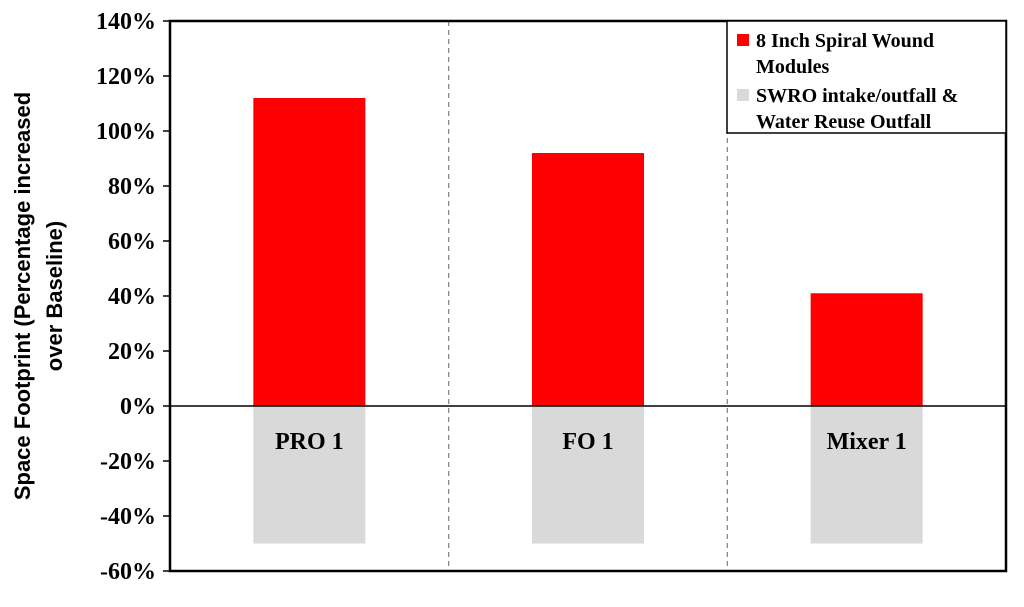  Describe the element at coordinates (857, 96) in the screenshot. I see `legend-label-2: SWRO intake/outfall &` at that location.